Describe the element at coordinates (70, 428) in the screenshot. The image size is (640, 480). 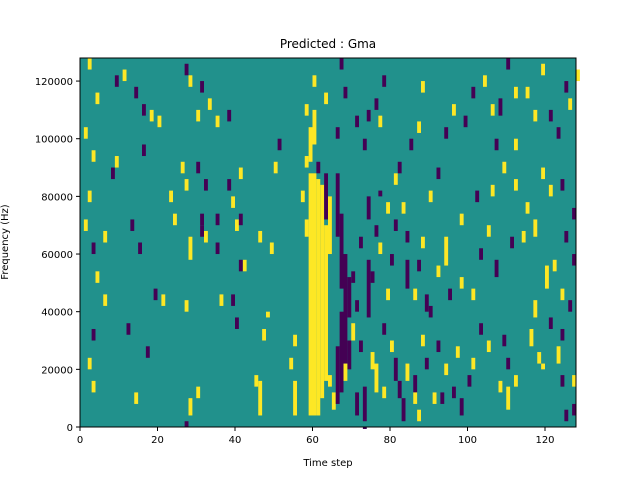
I see `y-tick-label: 0` at that location.